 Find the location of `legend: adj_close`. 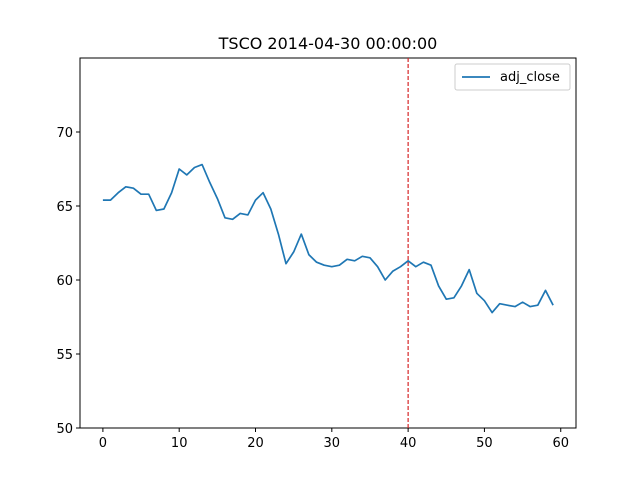

legend: adj_close is located at coordinates (512, 77).